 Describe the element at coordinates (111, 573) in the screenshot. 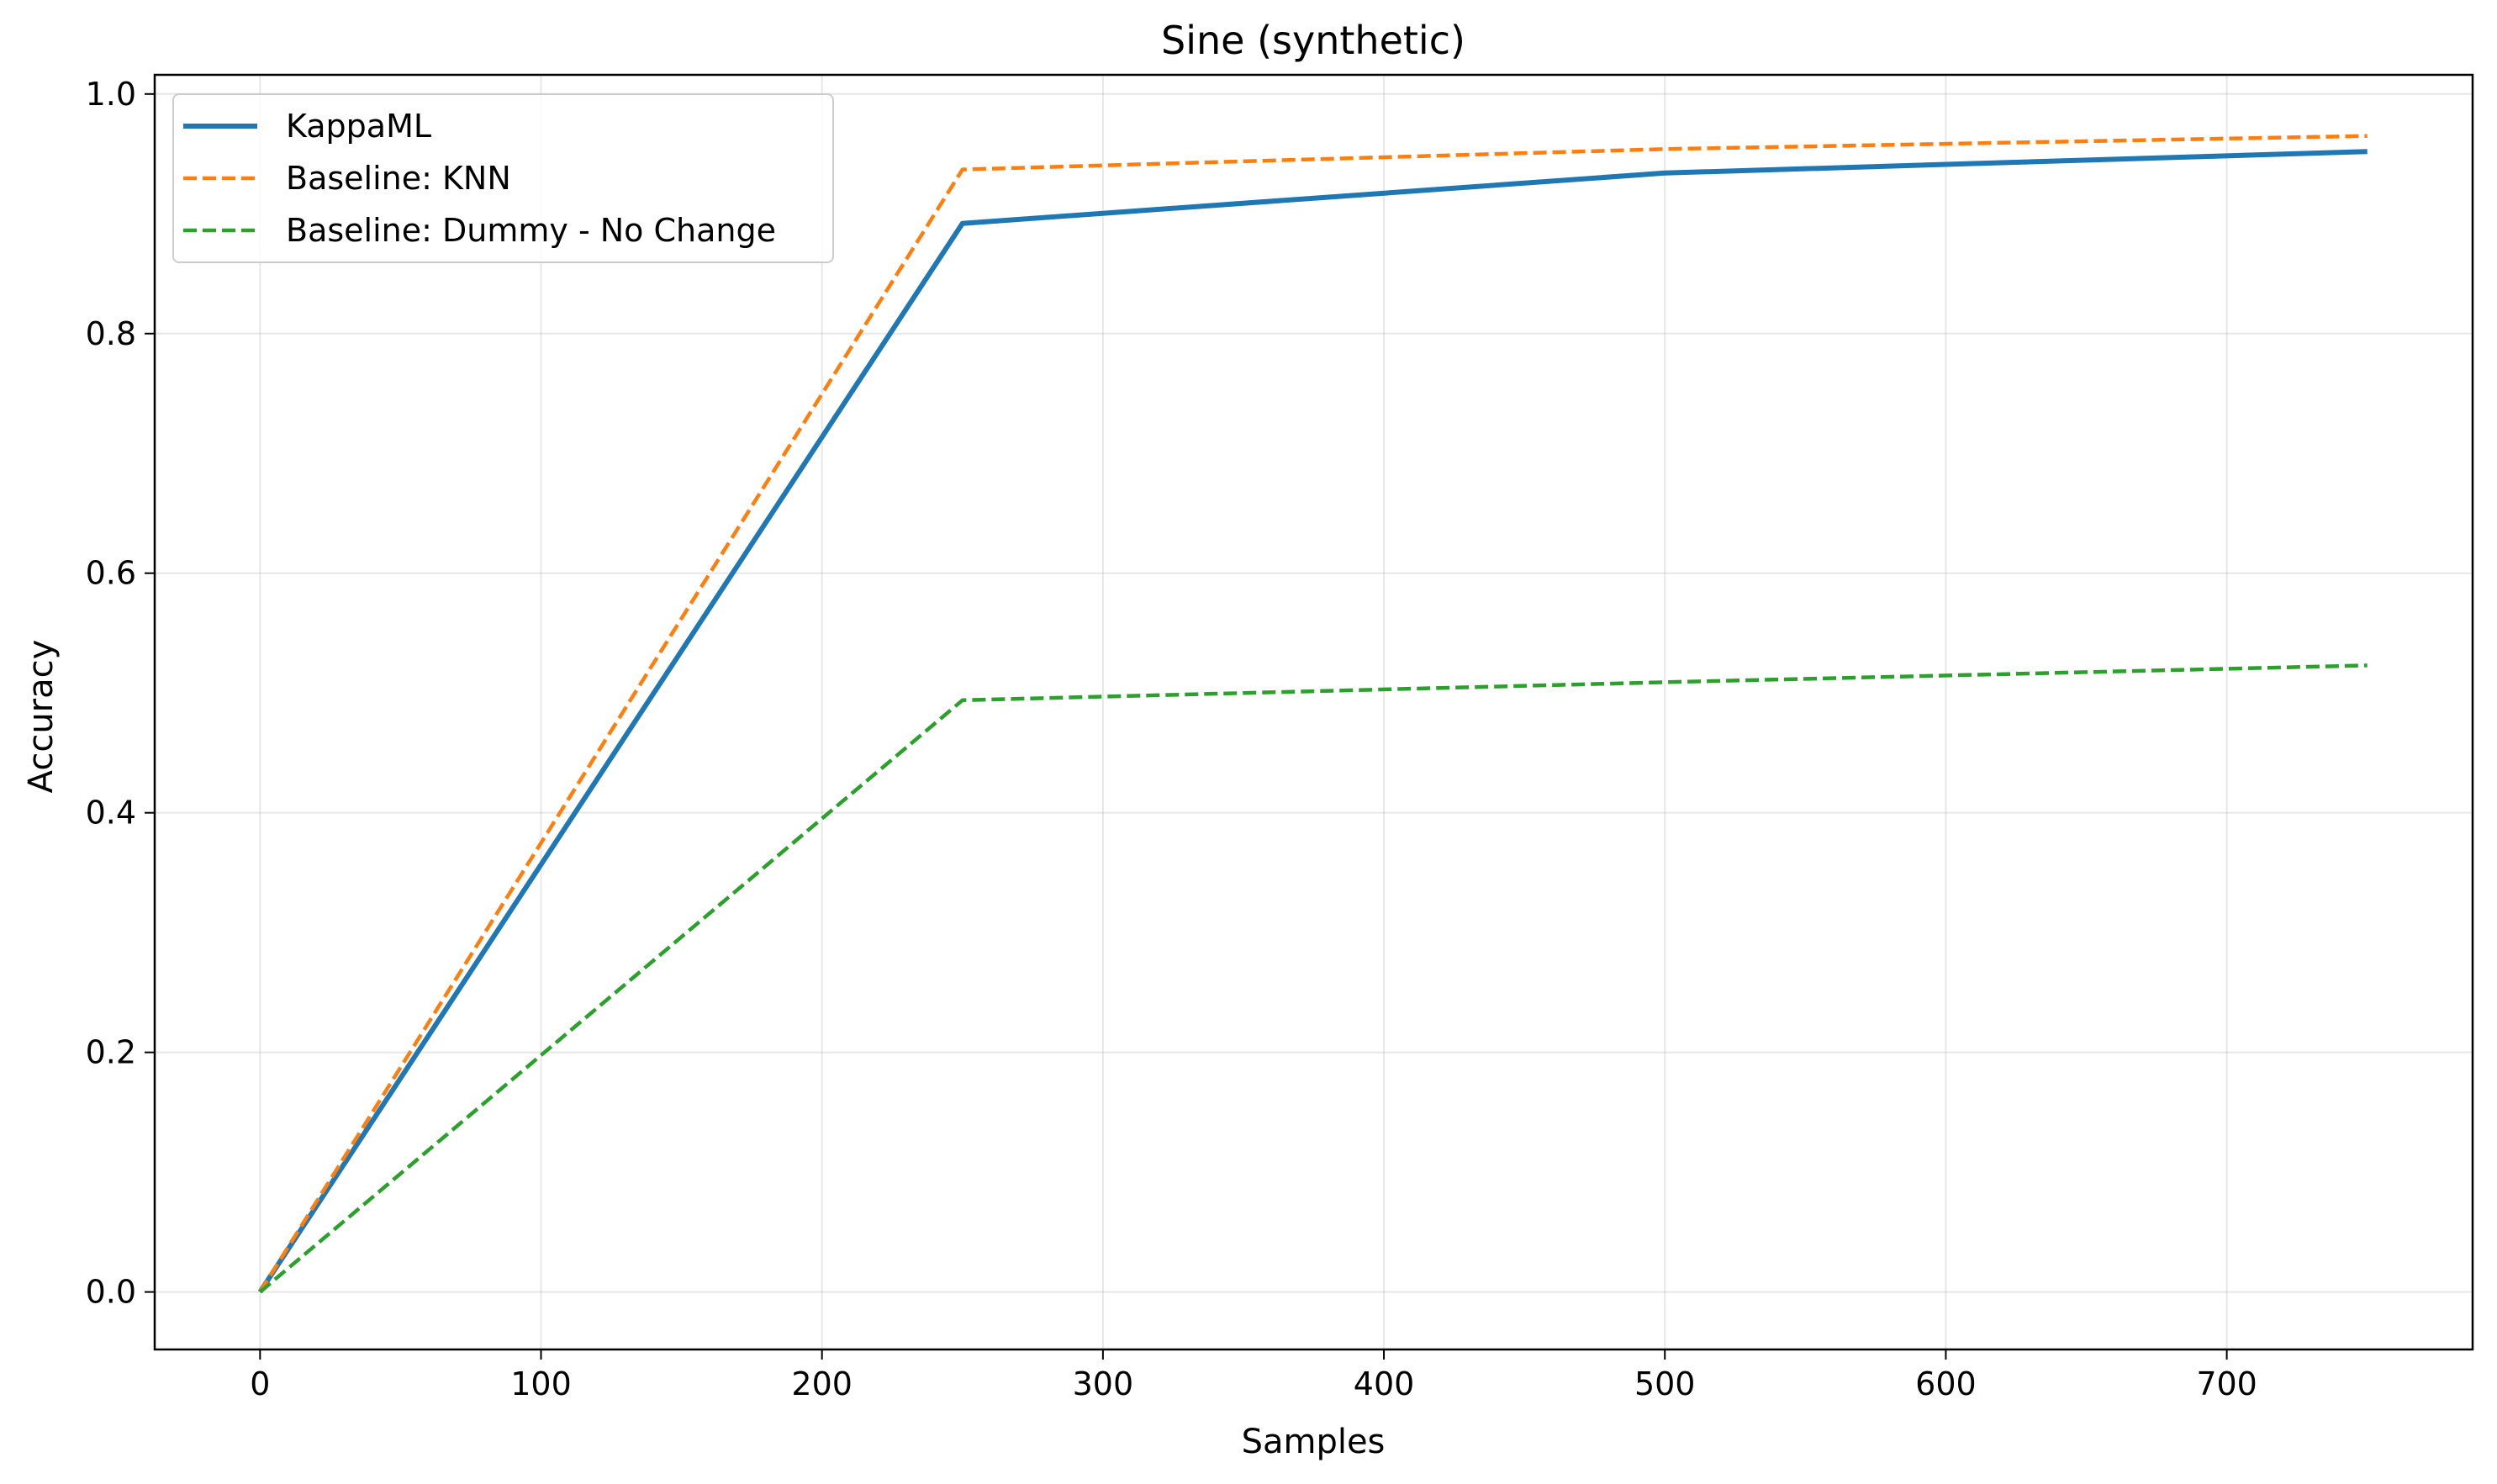

I see `y-tick-label: 0.6` at that location.